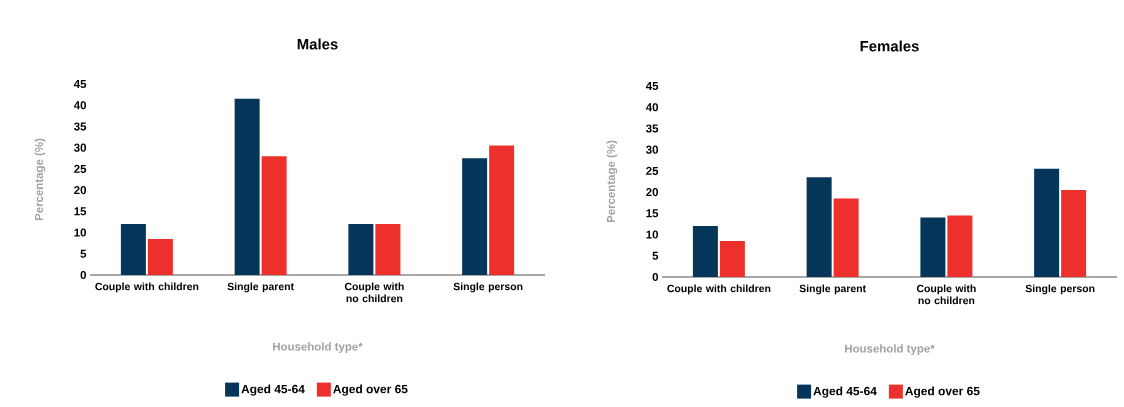 This screenshot has height=407, width=1124. I want to click on chart-title: Females, so click(889, 46).